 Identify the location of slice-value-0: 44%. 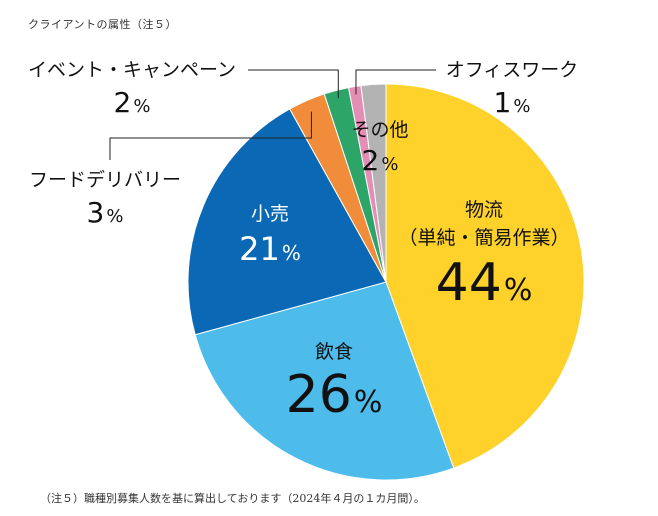
(484, 283).